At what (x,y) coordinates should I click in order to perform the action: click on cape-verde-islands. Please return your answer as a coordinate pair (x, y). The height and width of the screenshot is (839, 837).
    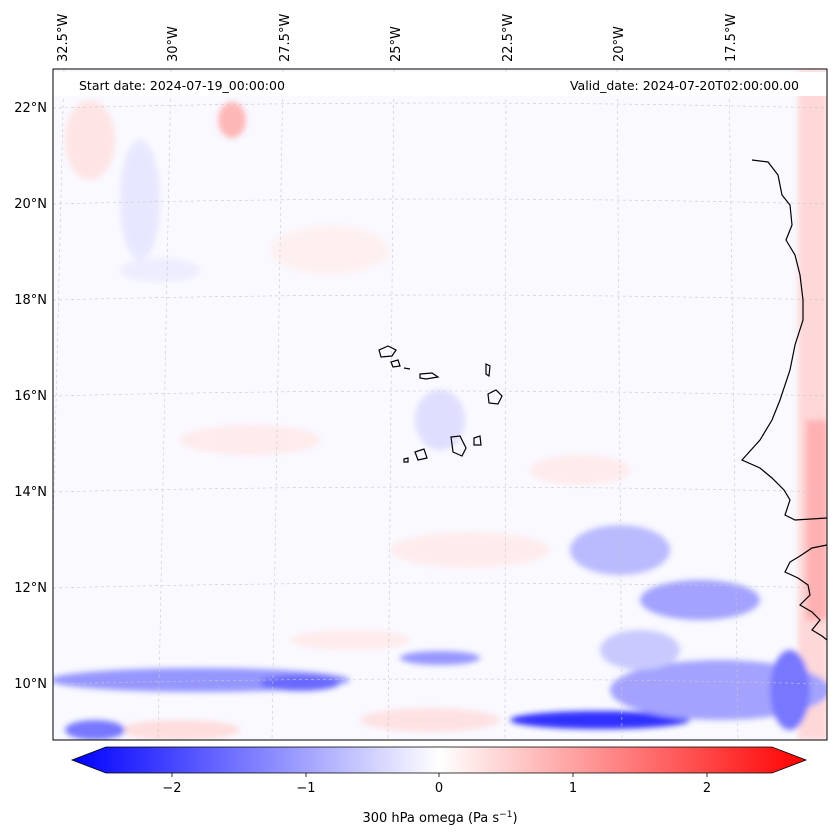
    Looking at the image, I should click on (440, 404).